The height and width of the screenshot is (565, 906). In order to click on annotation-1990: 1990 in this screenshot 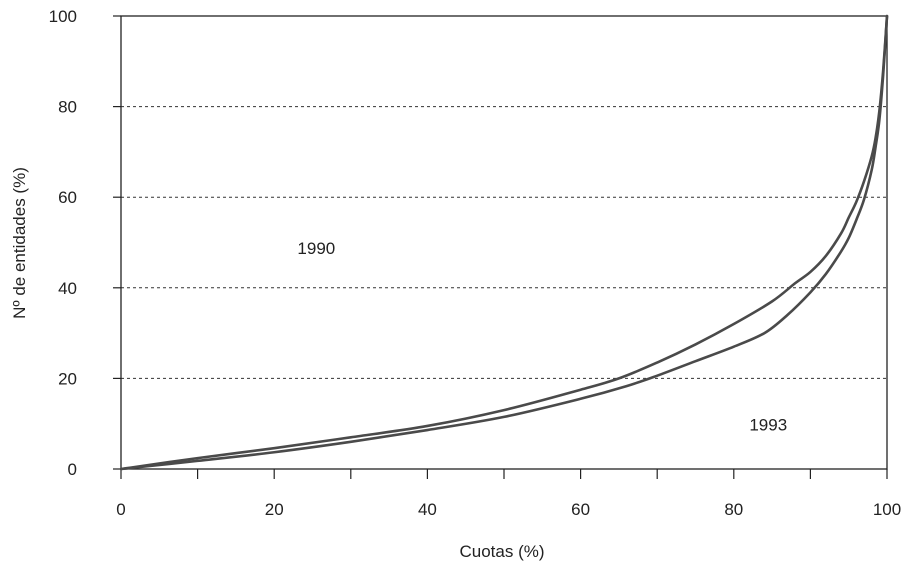, I will do `click(316, 248)`.